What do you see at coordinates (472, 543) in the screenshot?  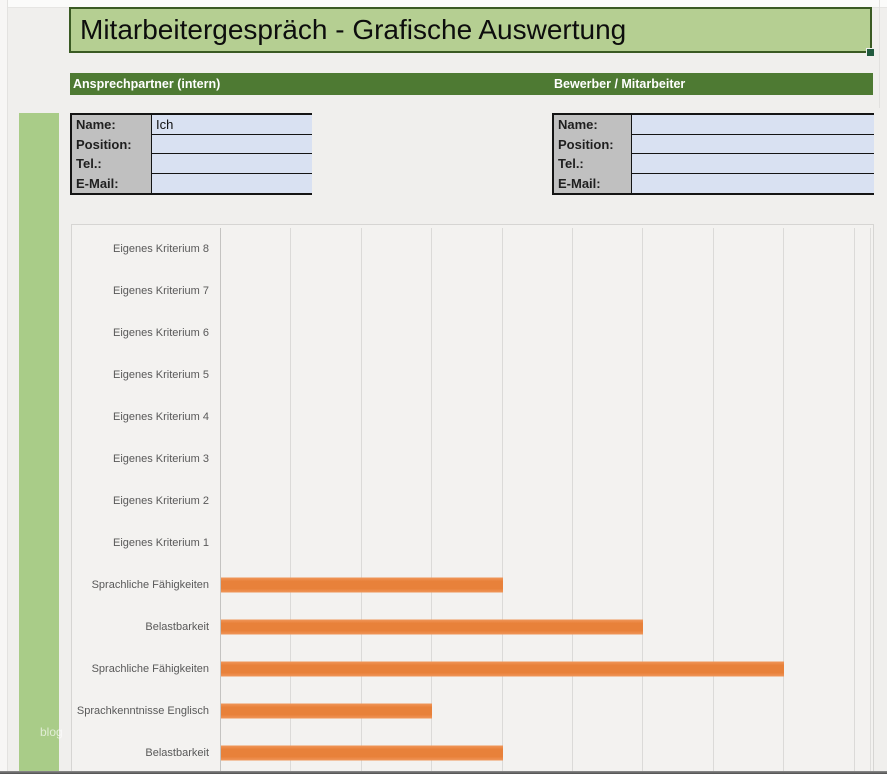 I see `chart-row: Eigenes Kriterium 1` at bounding box center [472, 543].